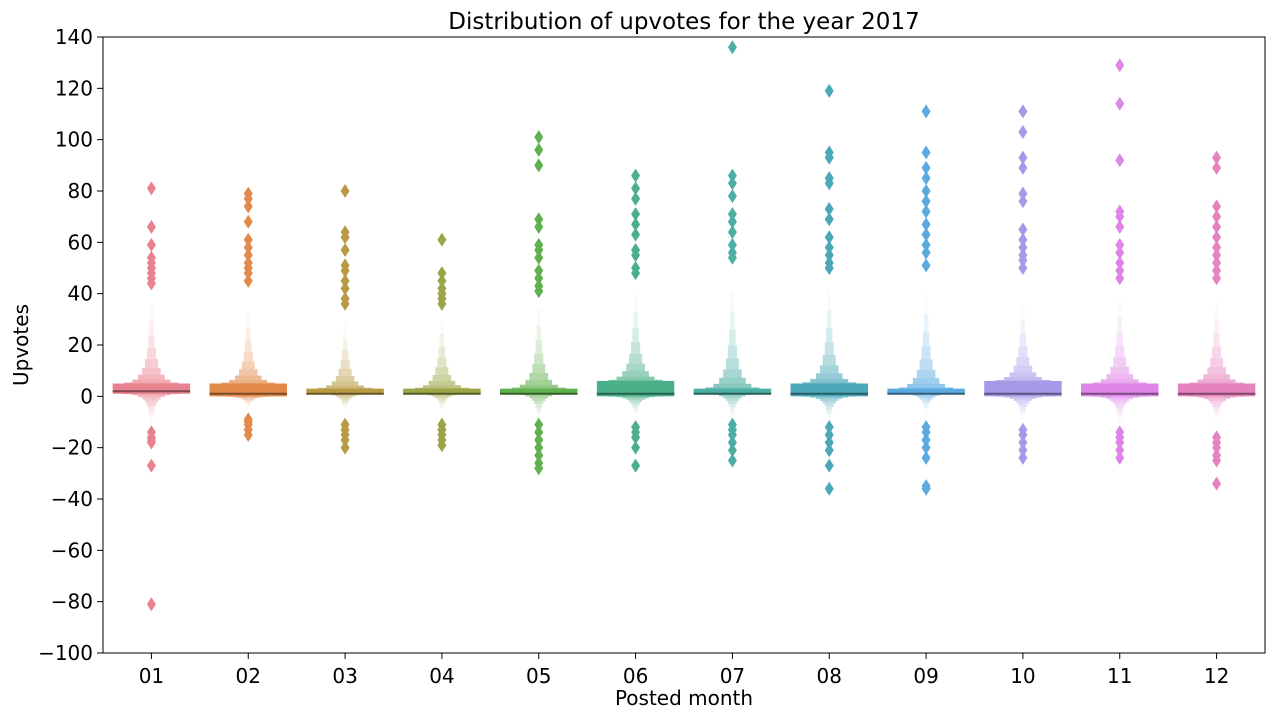  Describe the element at coordinates (925, 676) in the screenshot. I see `x-tick-label: 09` at that location.